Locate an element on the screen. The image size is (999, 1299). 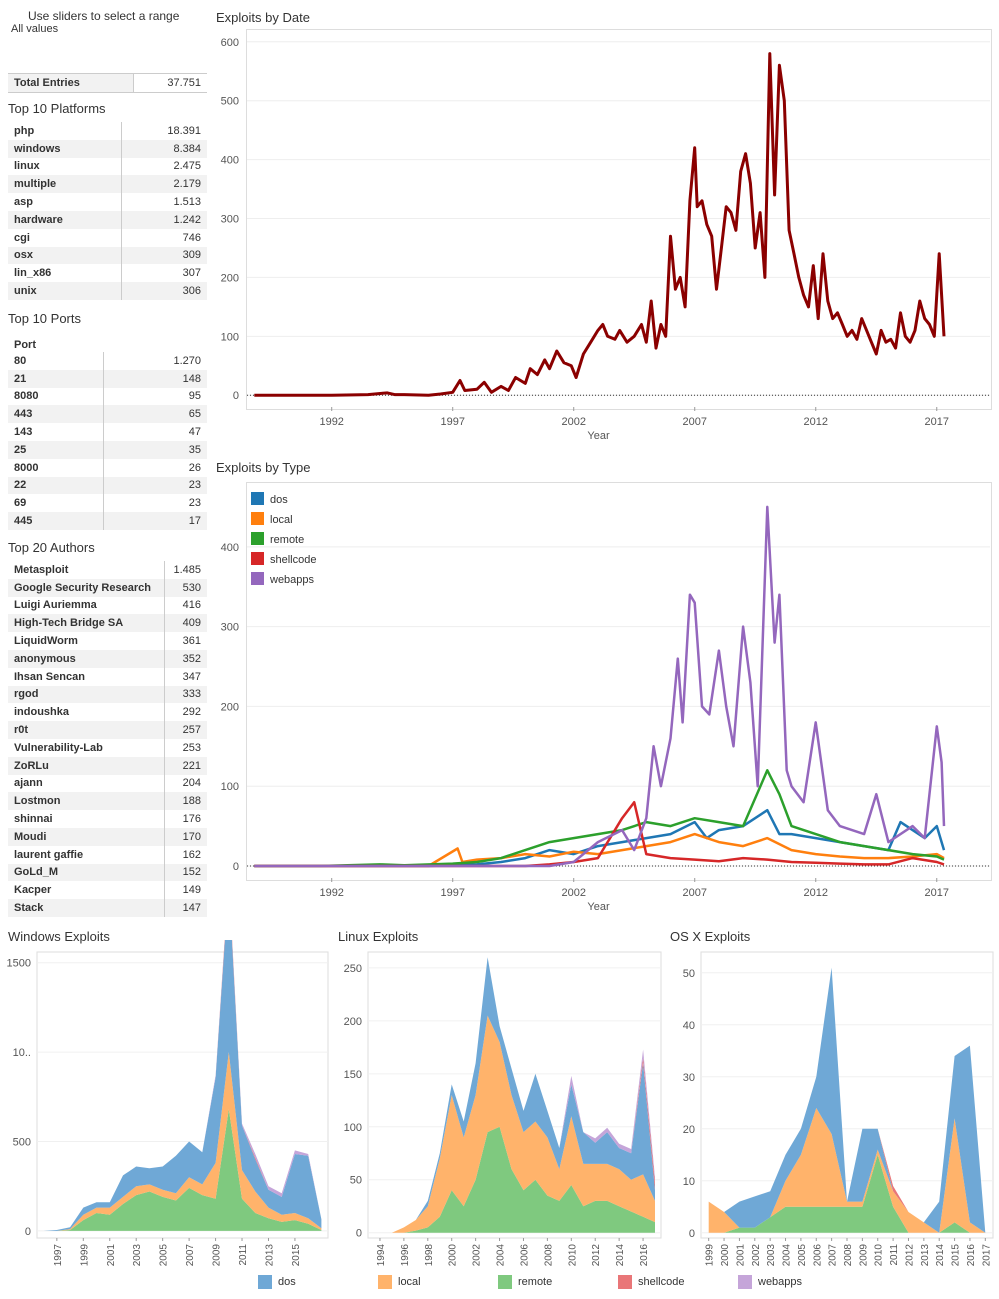
table-row: LiquidWorm 361 is located at coordinates (107, 641).